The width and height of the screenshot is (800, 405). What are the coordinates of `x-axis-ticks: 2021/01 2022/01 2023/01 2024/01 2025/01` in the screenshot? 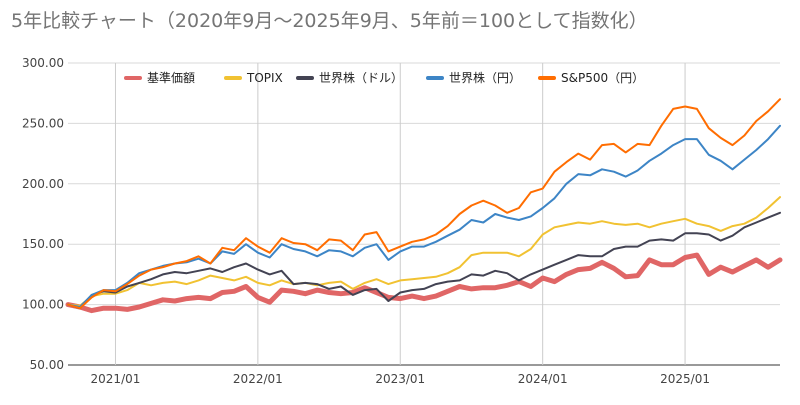 It's located at (400, 379).